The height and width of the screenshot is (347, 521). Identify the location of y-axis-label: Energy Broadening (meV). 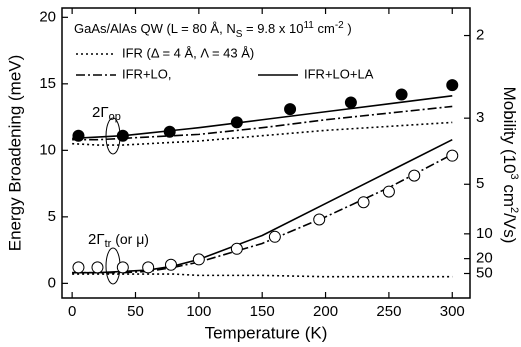
(14, 153).